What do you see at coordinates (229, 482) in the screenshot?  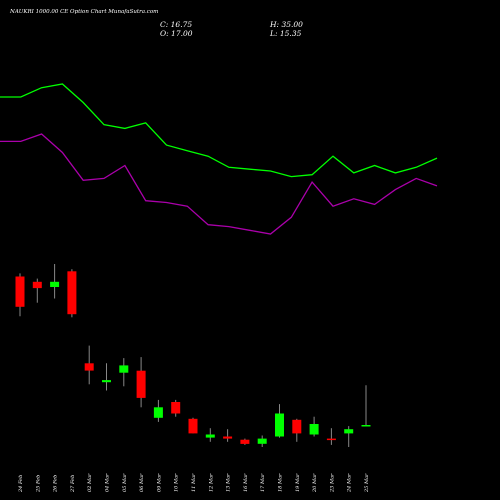 I see `x-tick-label: 13 Mar` at bounding box center [229, 482].